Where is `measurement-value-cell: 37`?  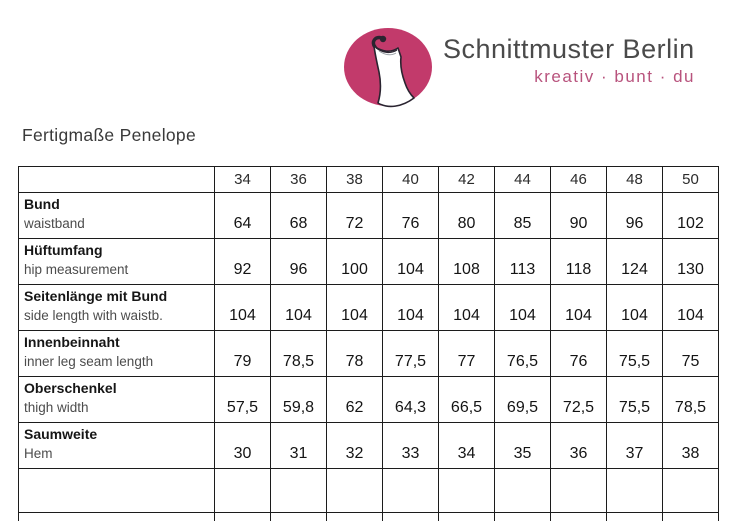
measurement-value-cell: 37 is located at coordinates (635, 446).